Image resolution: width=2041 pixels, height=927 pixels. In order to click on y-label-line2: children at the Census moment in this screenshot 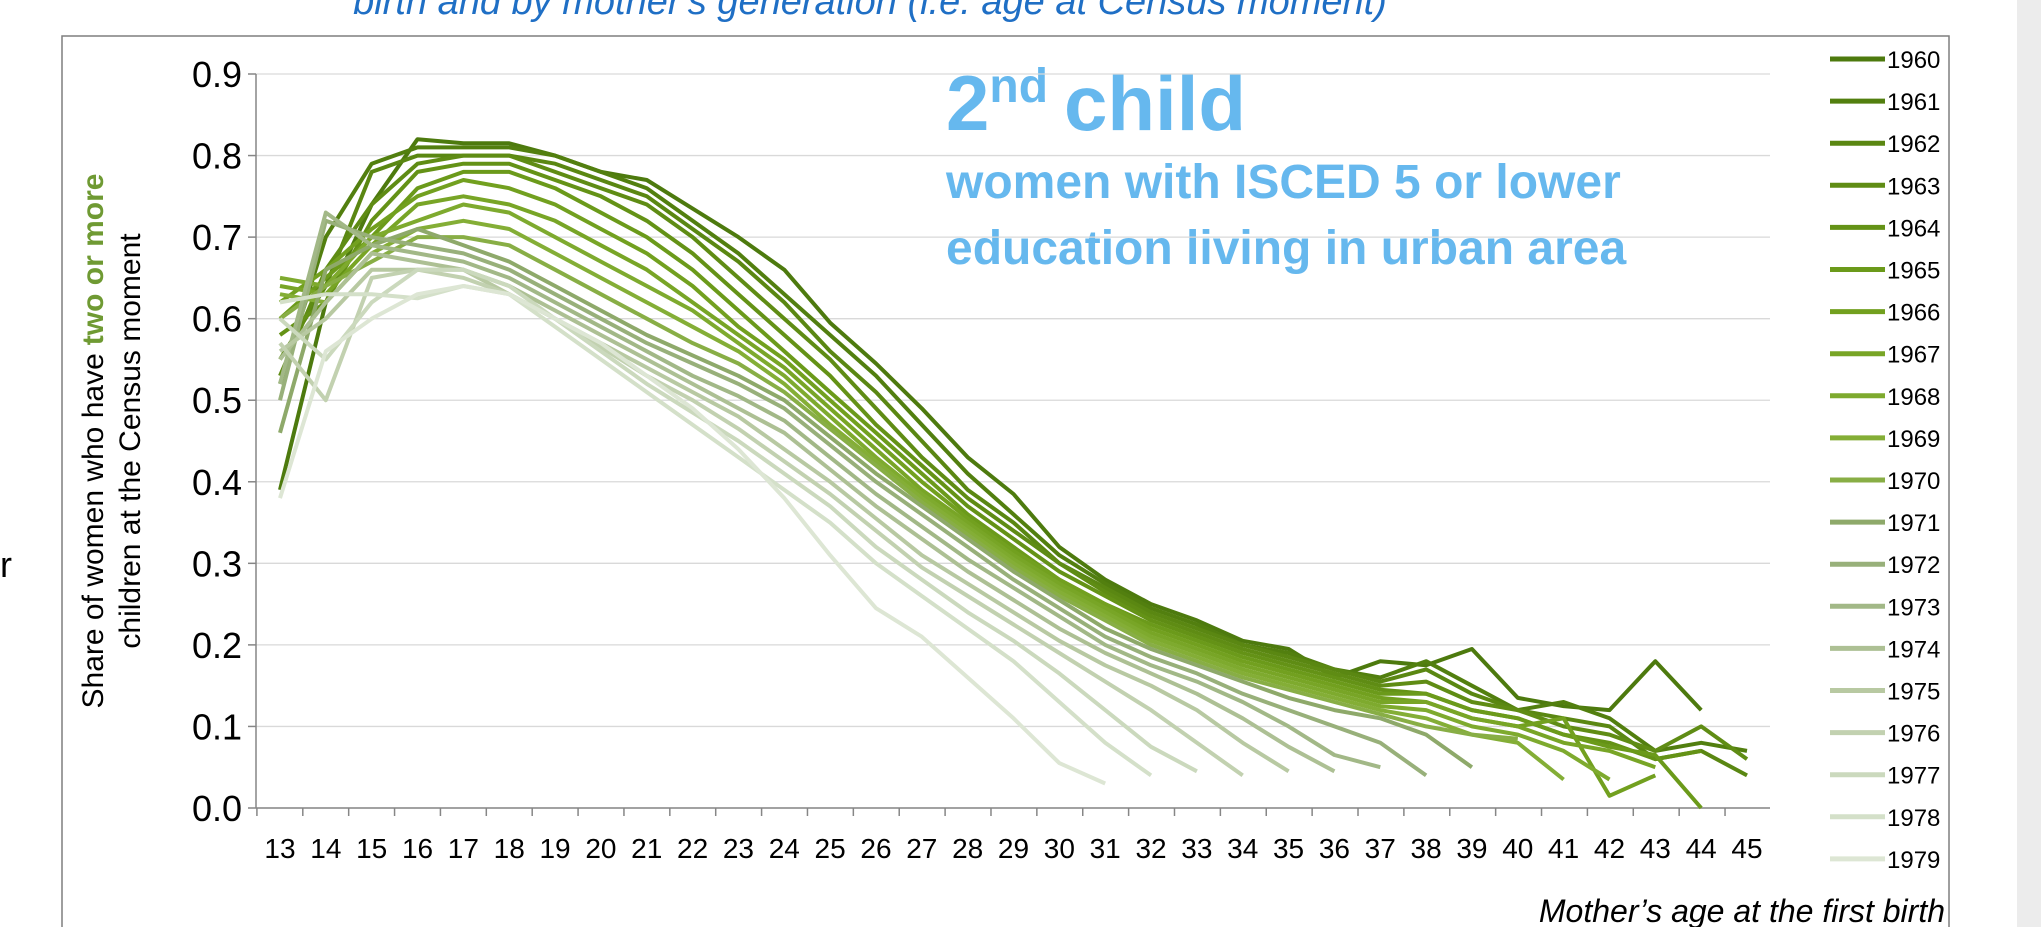, I will do `click(130, 441)`.